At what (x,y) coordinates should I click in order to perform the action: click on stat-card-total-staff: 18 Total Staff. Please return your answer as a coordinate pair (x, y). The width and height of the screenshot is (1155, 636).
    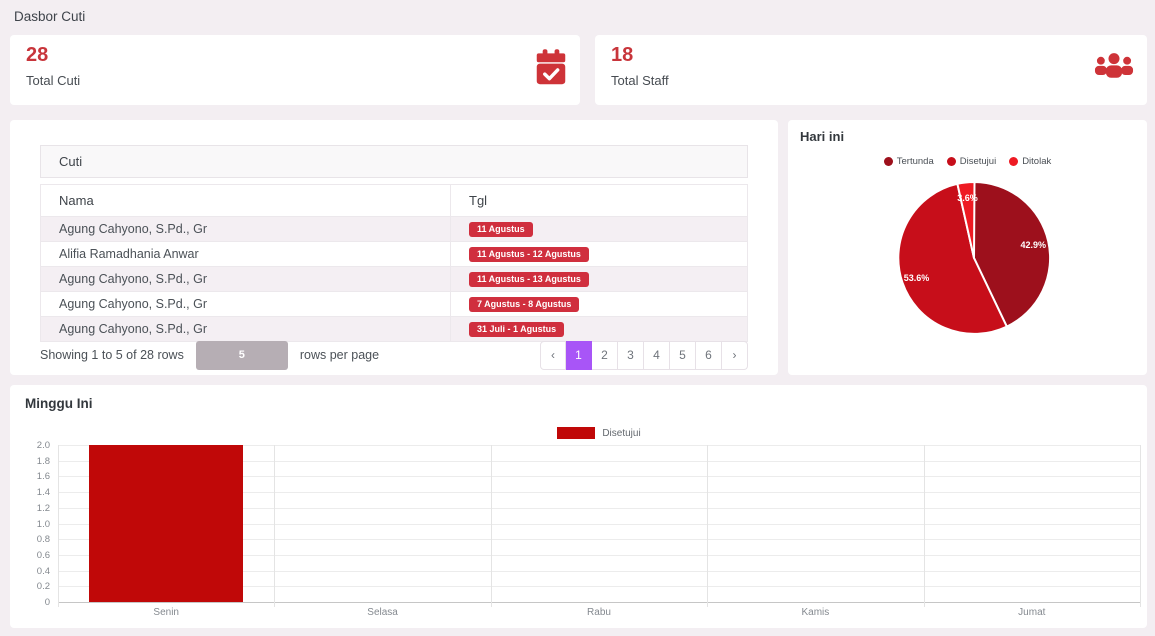
    Looking at the image, I should click on (871, 70).